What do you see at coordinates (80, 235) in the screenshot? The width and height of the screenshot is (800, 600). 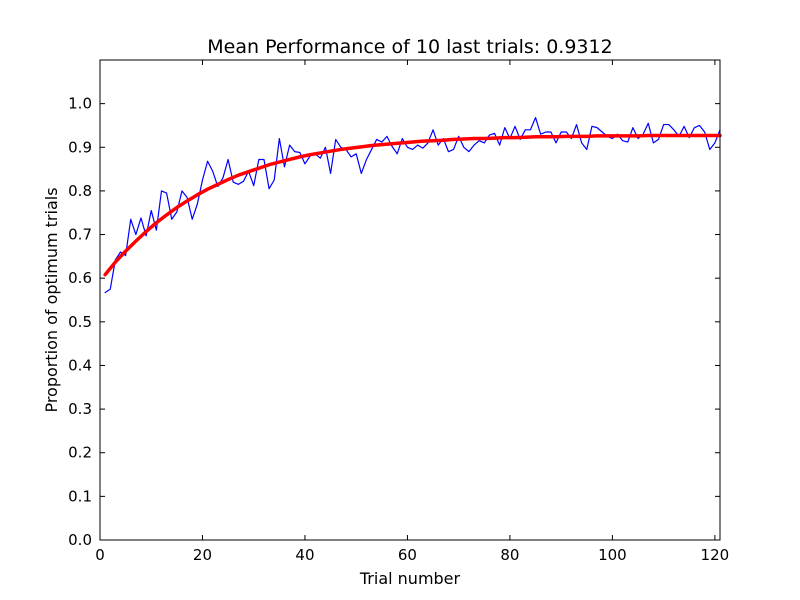 I see `y-tick-label: 0.7` at bounding box center [80, 235].